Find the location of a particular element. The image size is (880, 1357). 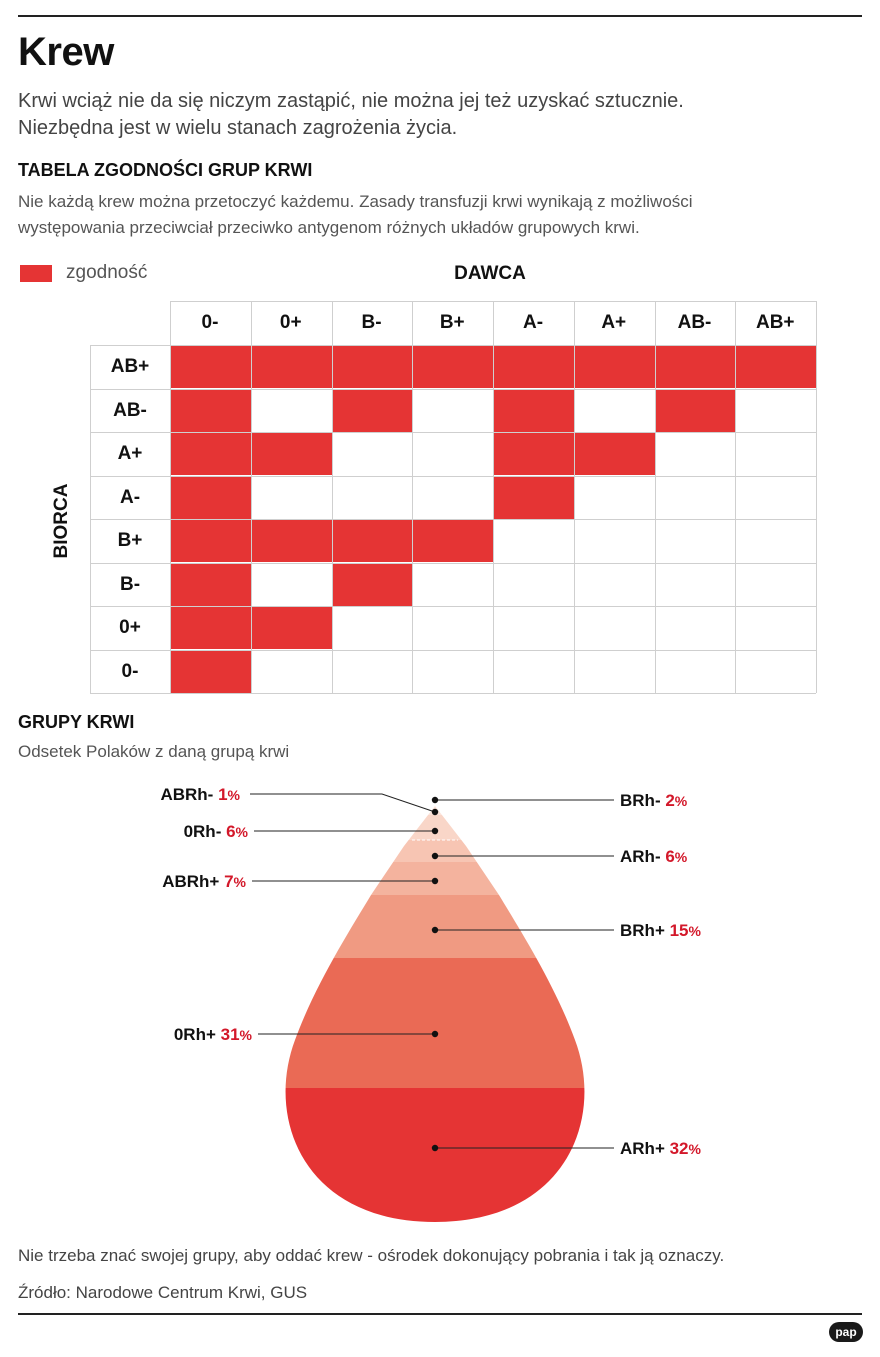

drop-band-0Rh+ is located at coordinates (435, 1155).